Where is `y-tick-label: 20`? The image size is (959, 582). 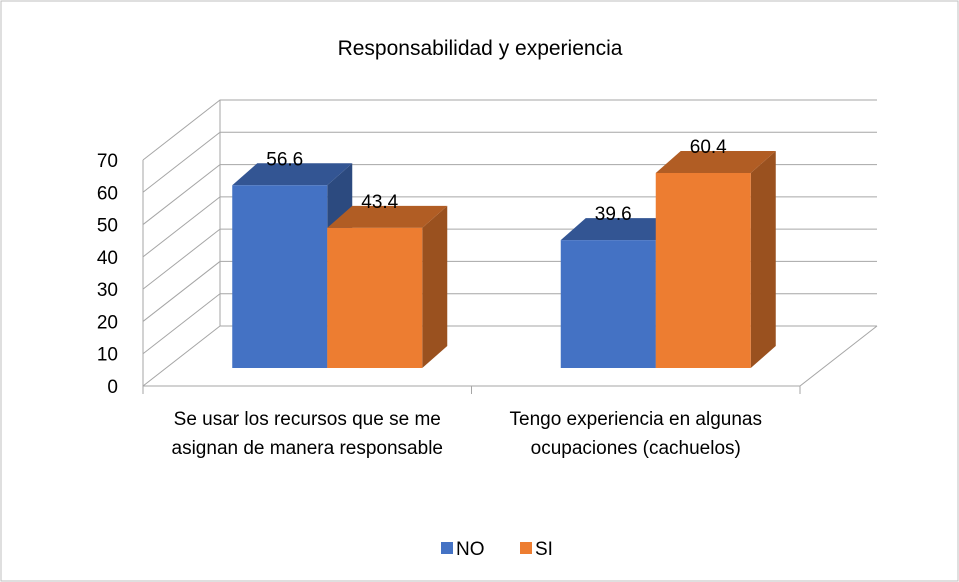 y-tick-label: 20 is located at coordinates (107, 322).